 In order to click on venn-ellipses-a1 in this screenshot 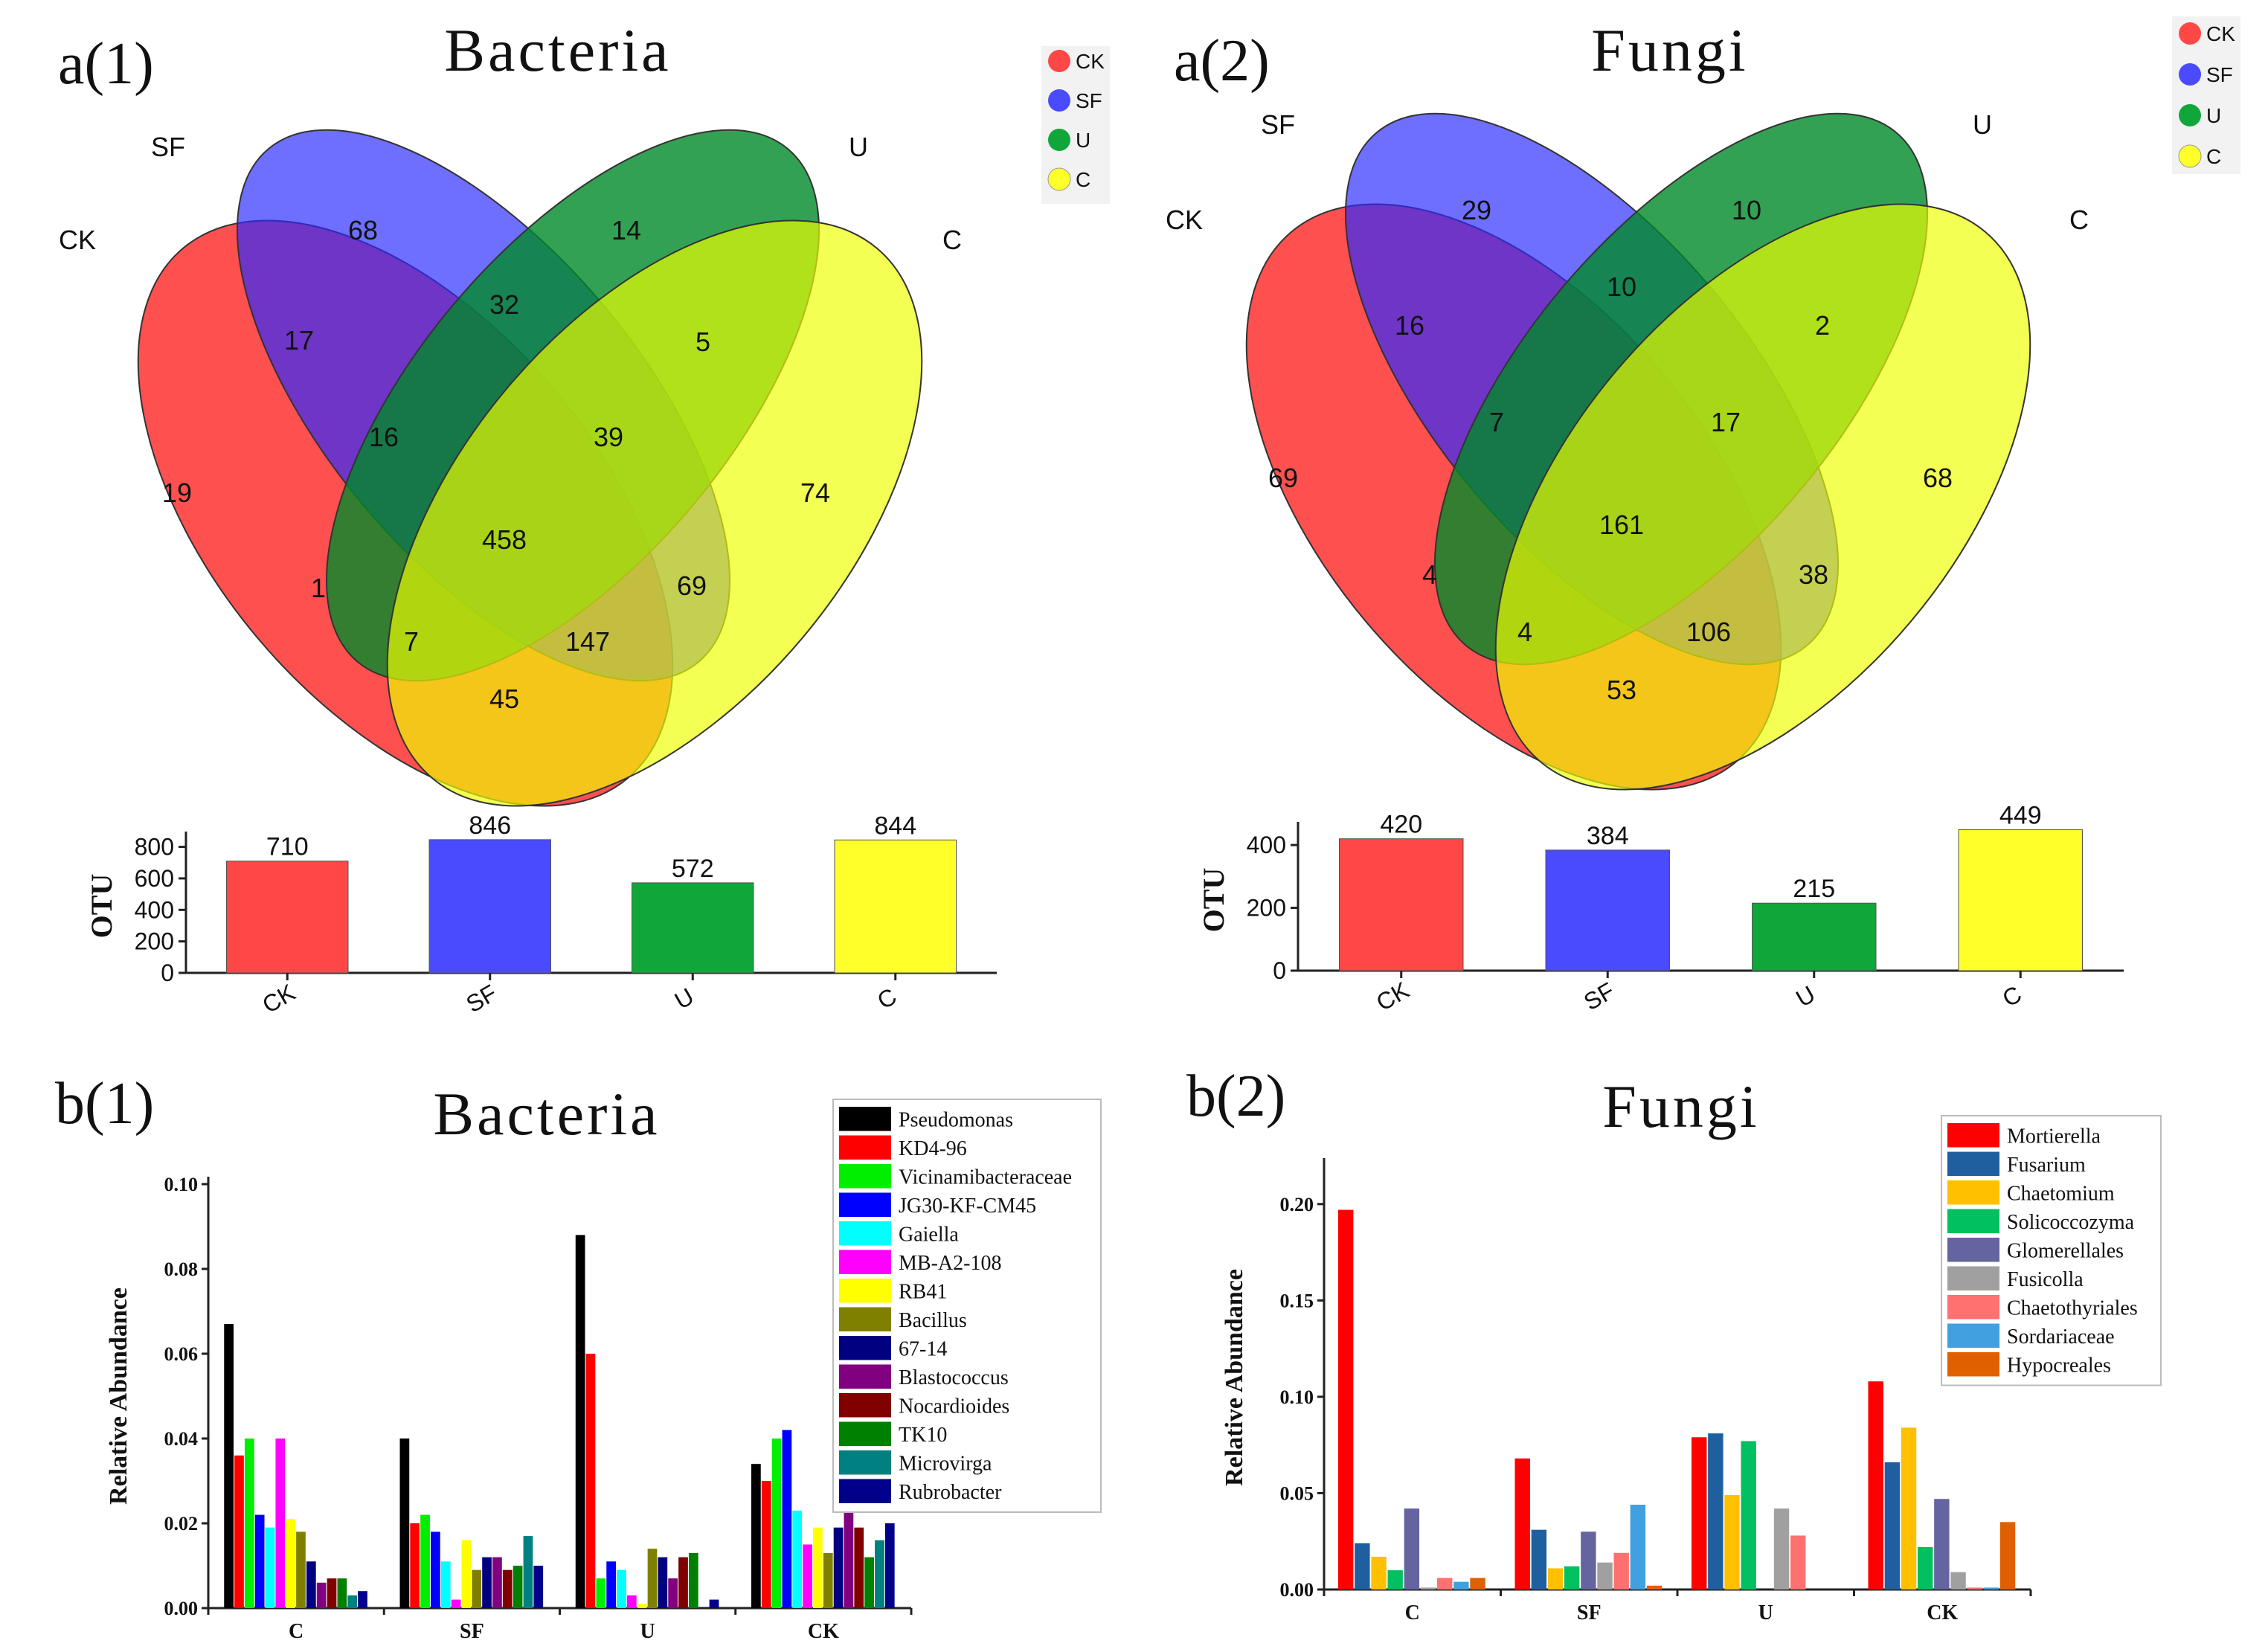, I will do `click(530, 468)`.